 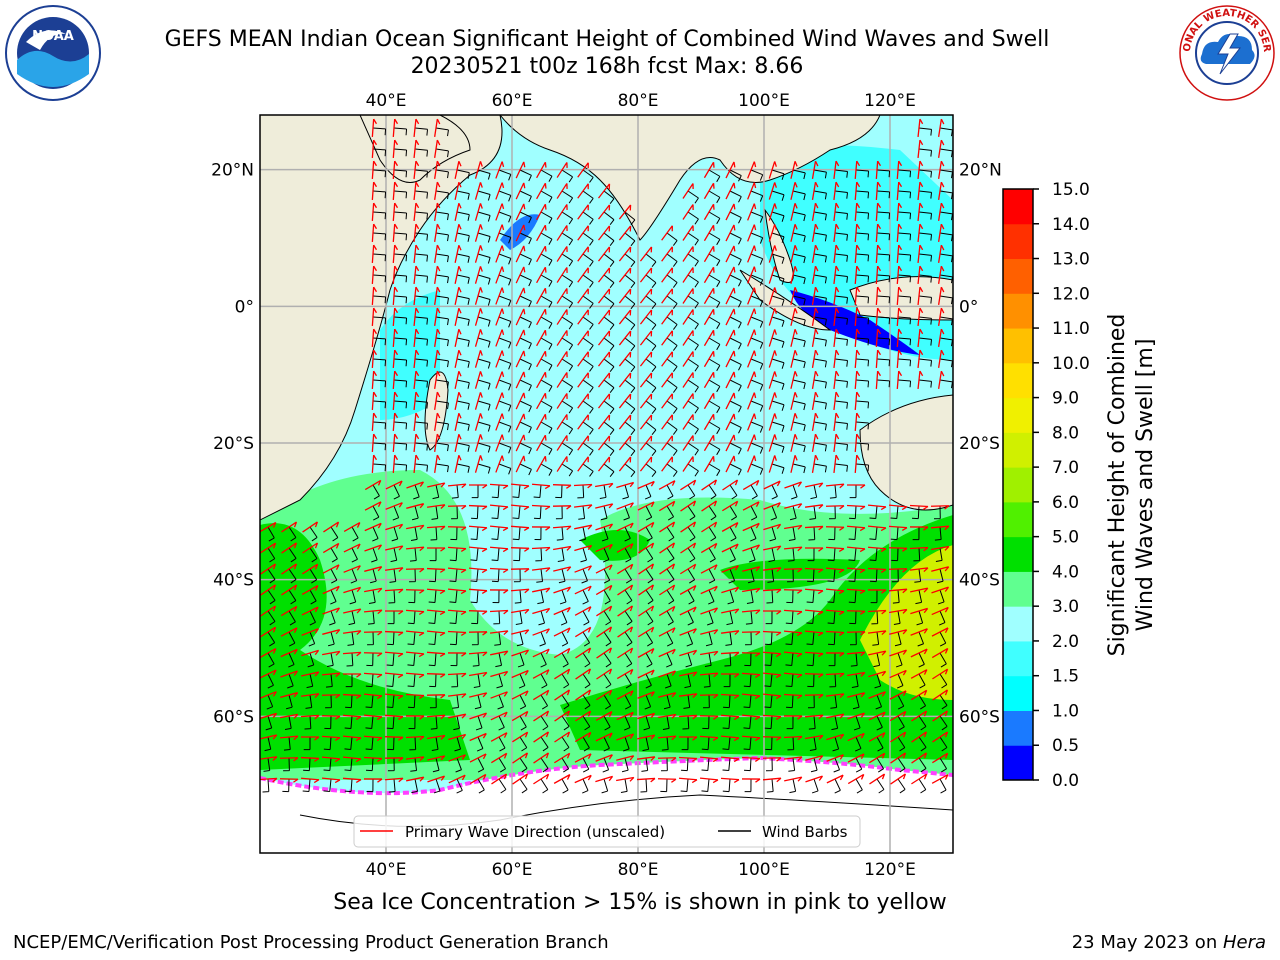 What do you see at coordinates (232, 171) in the screenshot?
I see `lat-label-left: 20°N` at bounding box center [232, 171].